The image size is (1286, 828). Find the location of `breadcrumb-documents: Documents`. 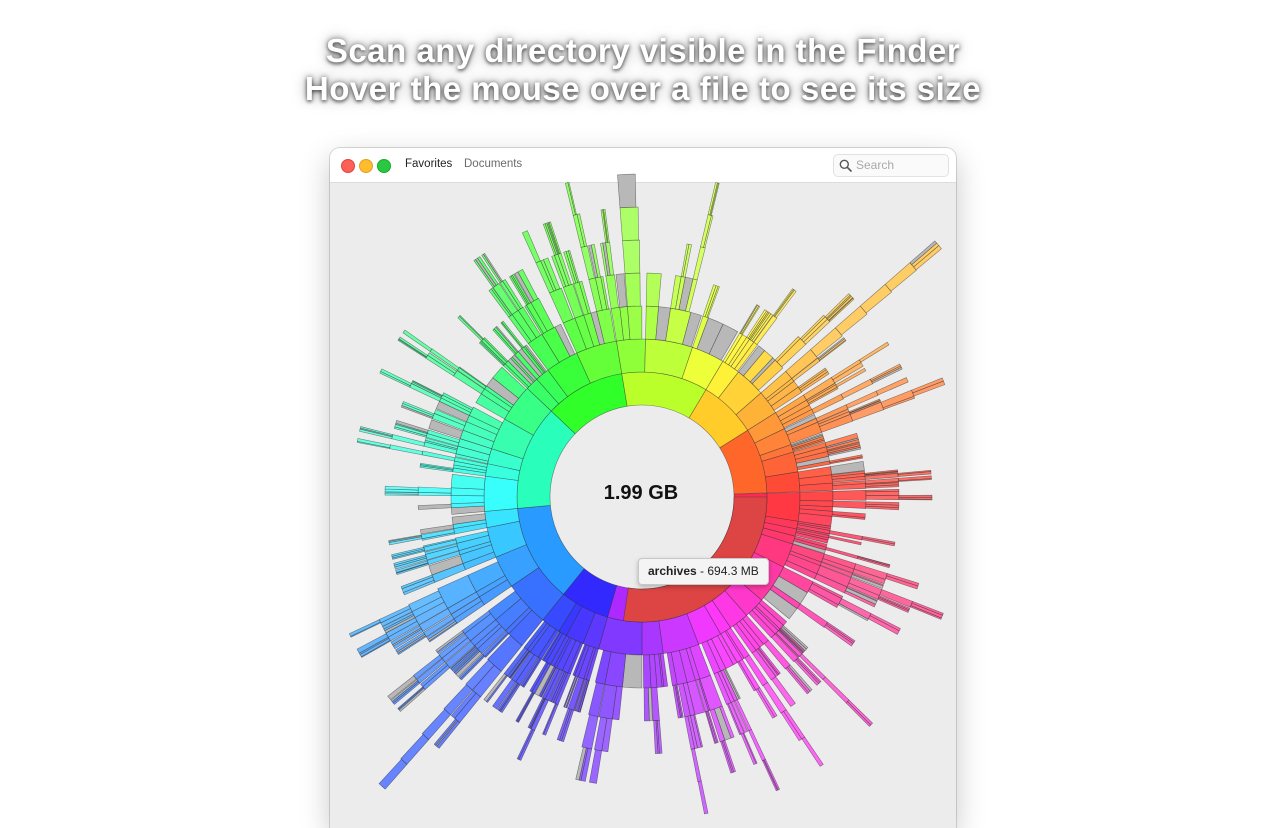

breadcrumb-documents: Documents is located at coordinates (493, 164).